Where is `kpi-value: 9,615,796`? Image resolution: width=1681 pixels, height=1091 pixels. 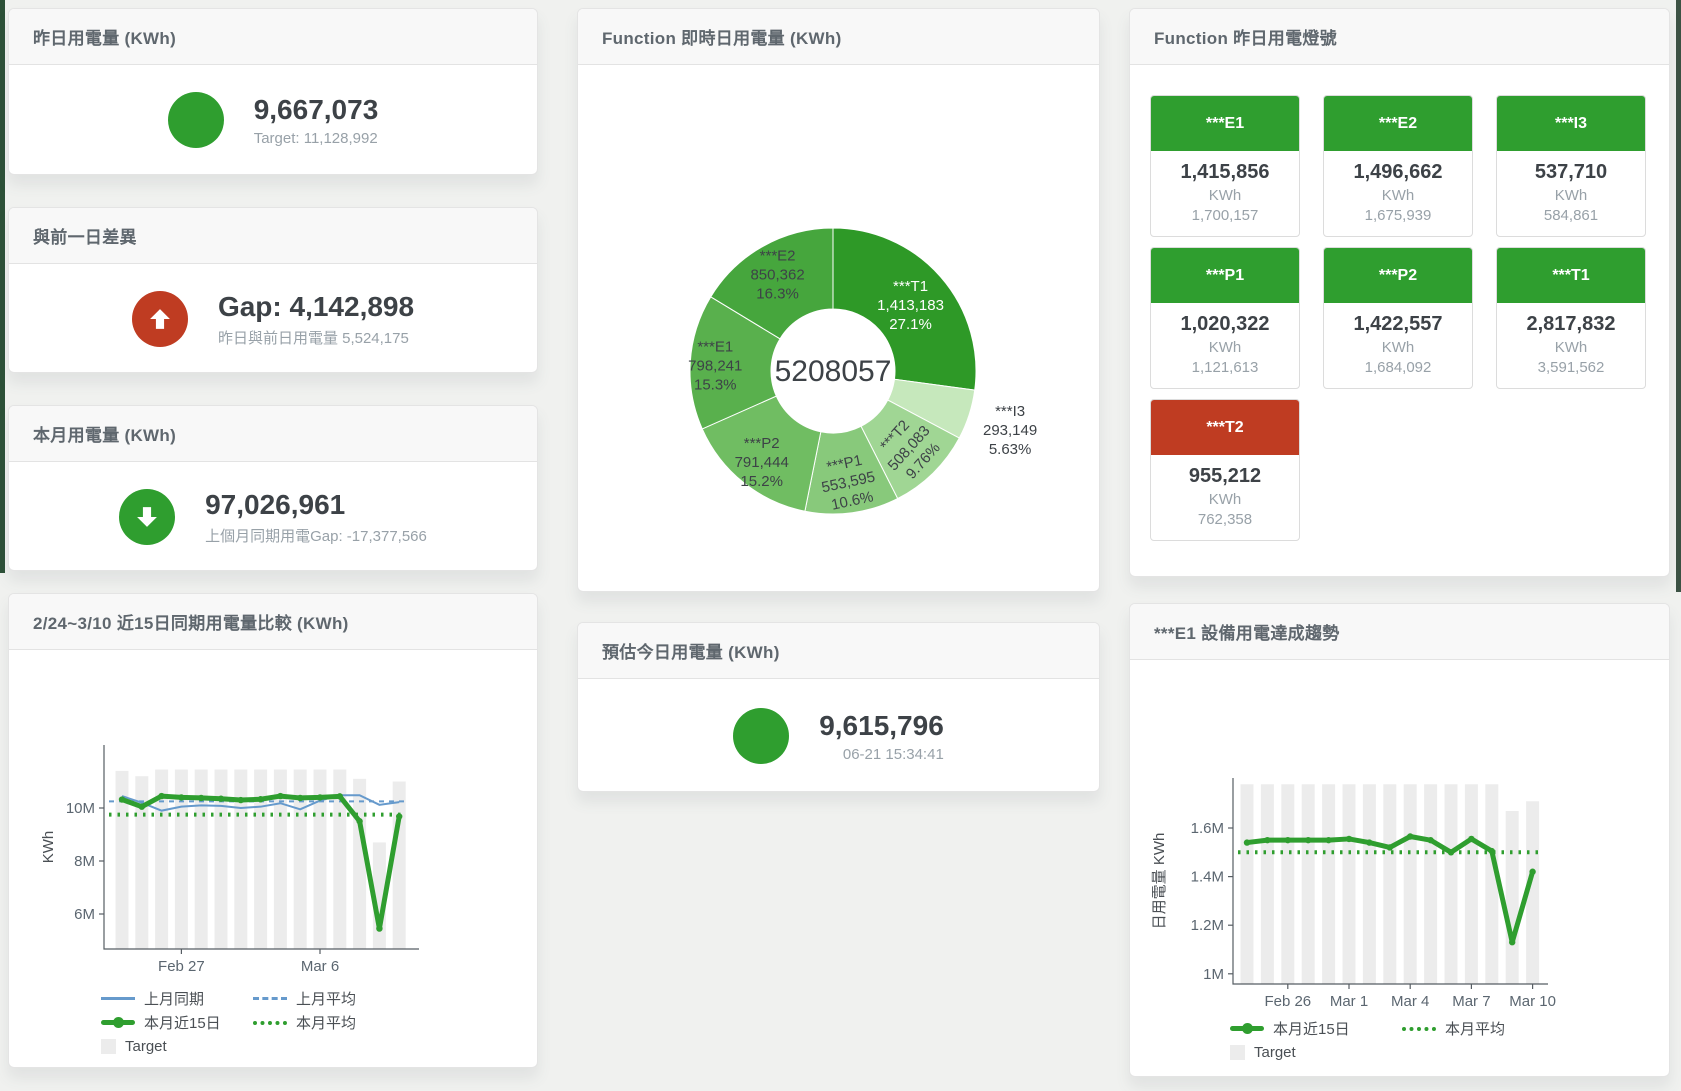 kpi-value: 9,615,796 is located at coordinates (881, 725).